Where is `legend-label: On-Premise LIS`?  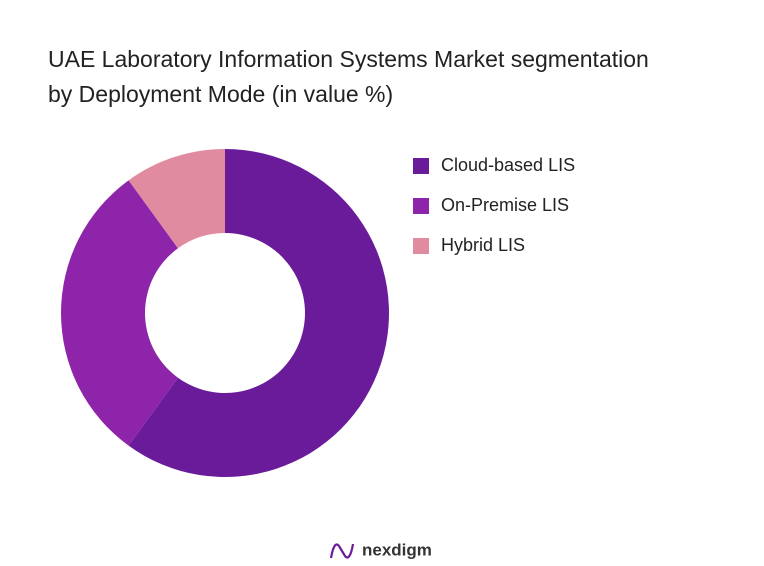 legend-label: On-Premise LIS is located at coordinates (505, 205).